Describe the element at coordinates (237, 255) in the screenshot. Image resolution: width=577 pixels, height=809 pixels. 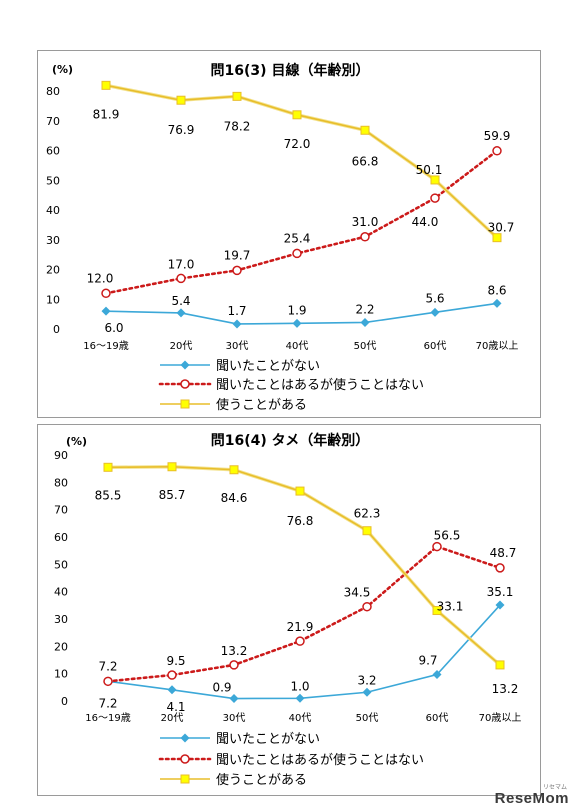
I see `data-label-1-2: 19.7` at that location.